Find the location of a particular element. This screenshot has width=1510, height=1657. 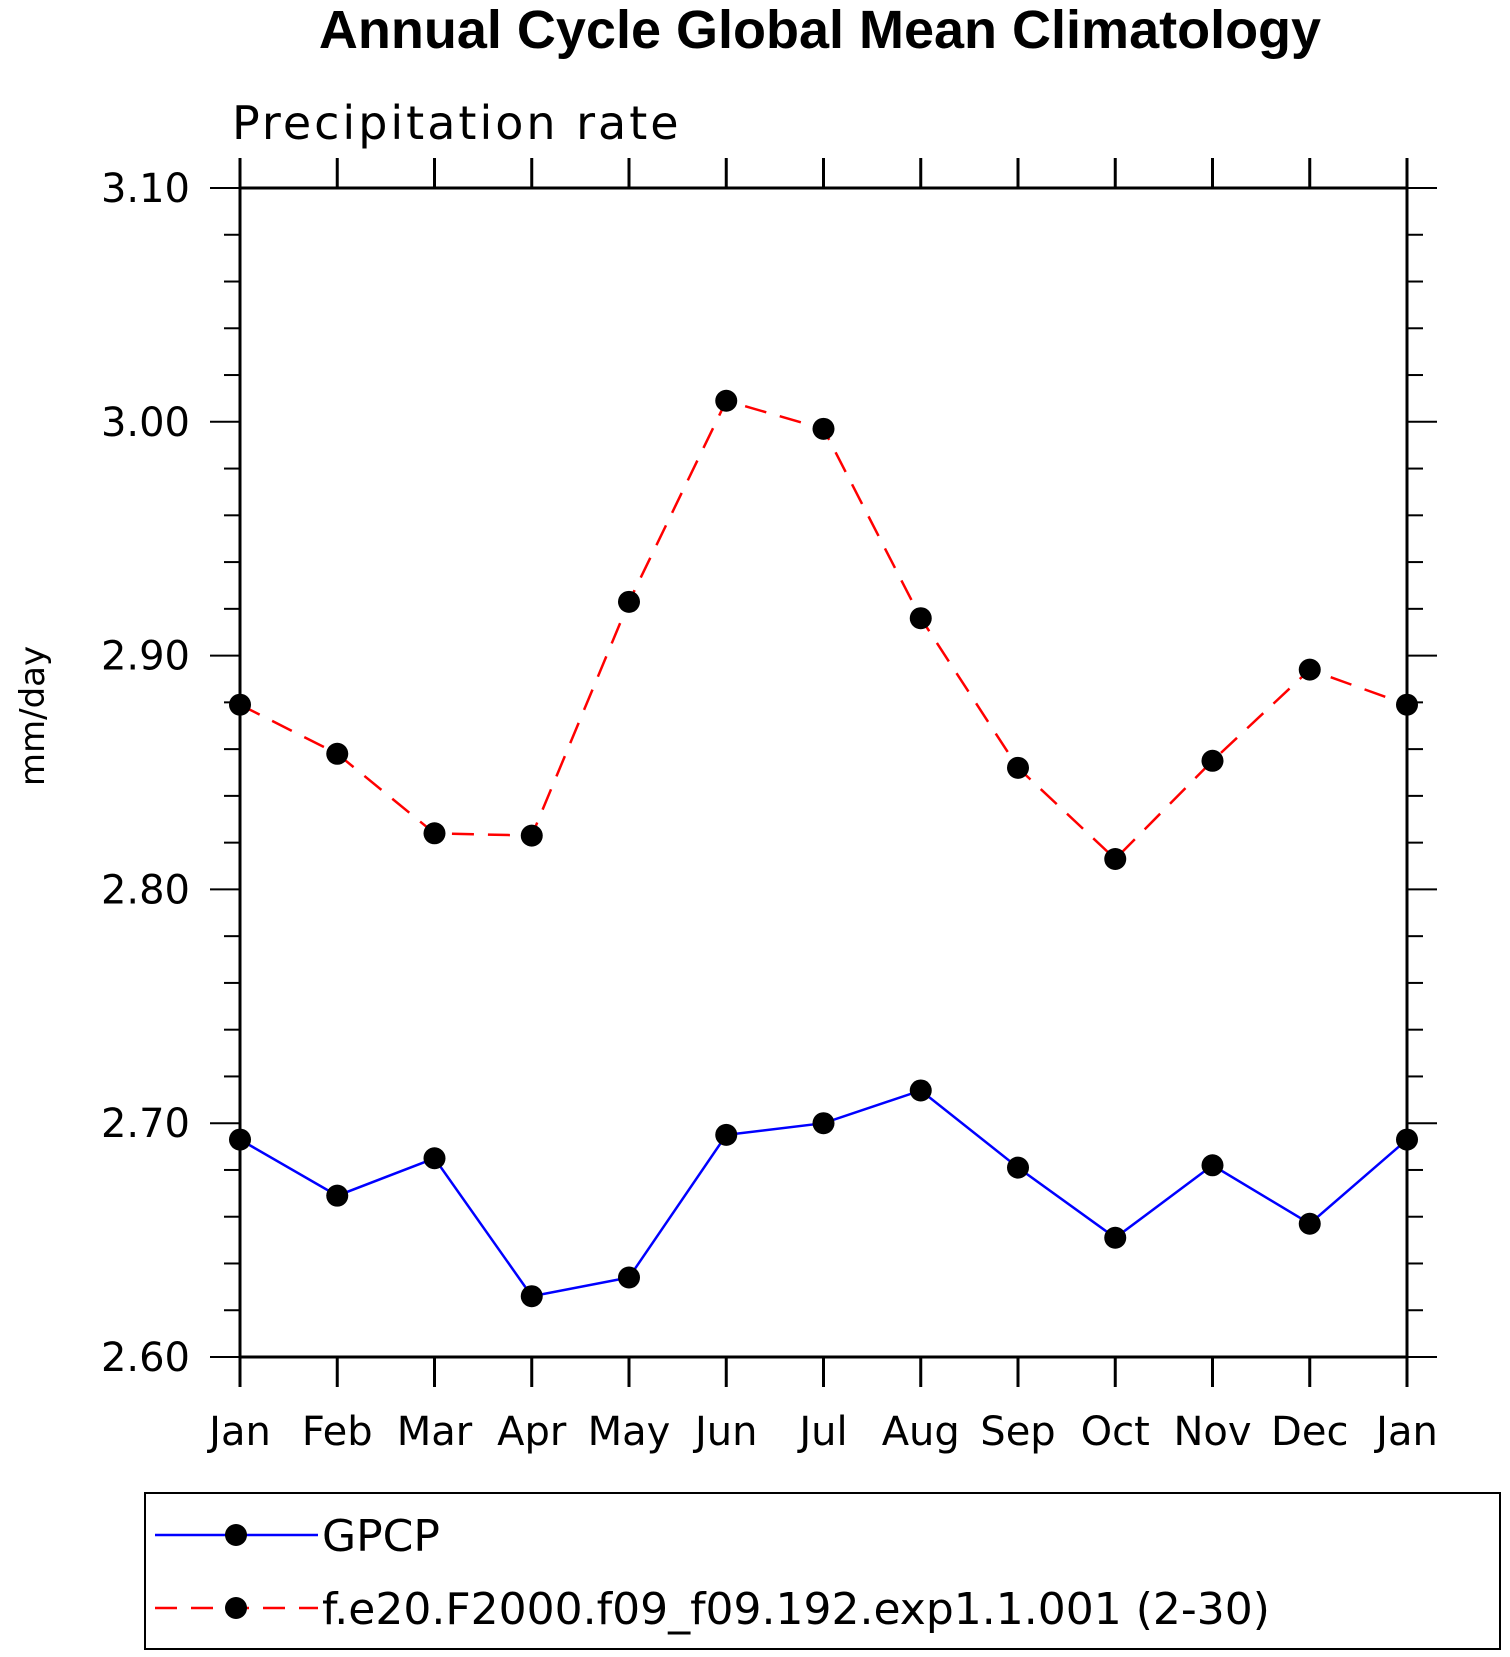

x-tick-label: Jul is located at coordinates (821, 1432).